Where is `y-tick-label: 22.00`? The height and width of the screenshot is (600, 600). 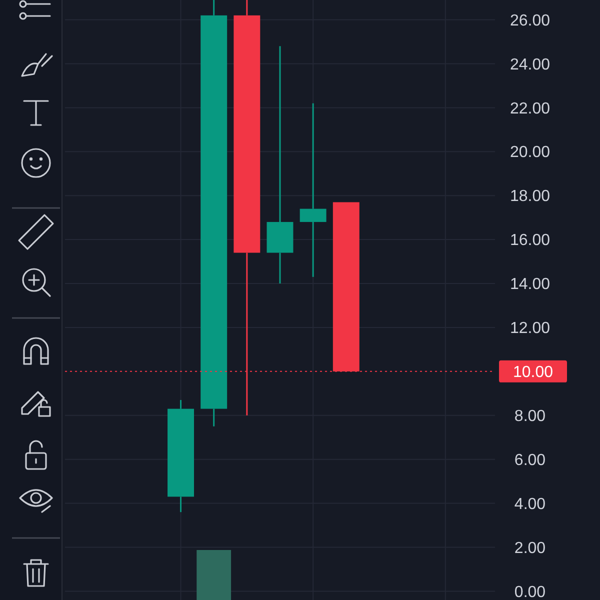
y-tick-label: 22.00 is located at coordinates (530, 109).